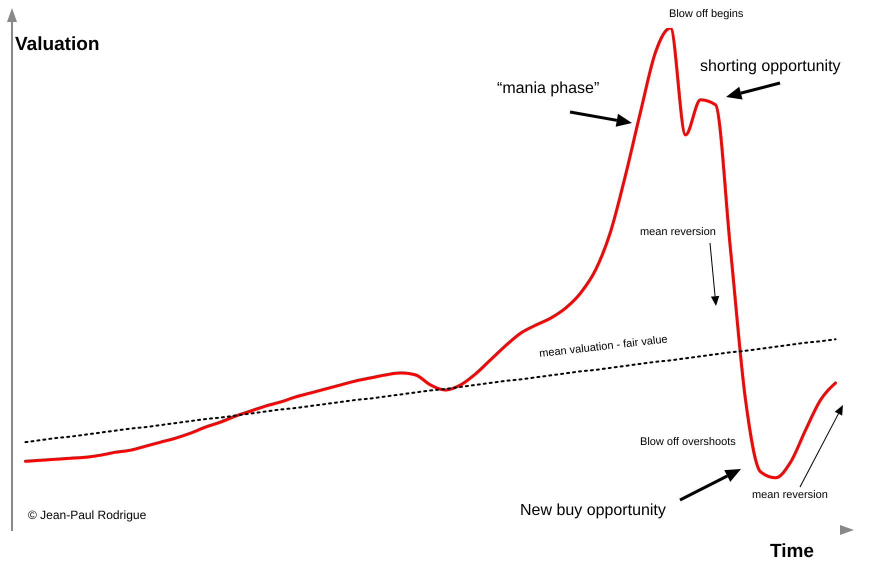 This screenshot has width=875, height=568. I want to click on annotation: Blow off overshoots, so click(688, 442).